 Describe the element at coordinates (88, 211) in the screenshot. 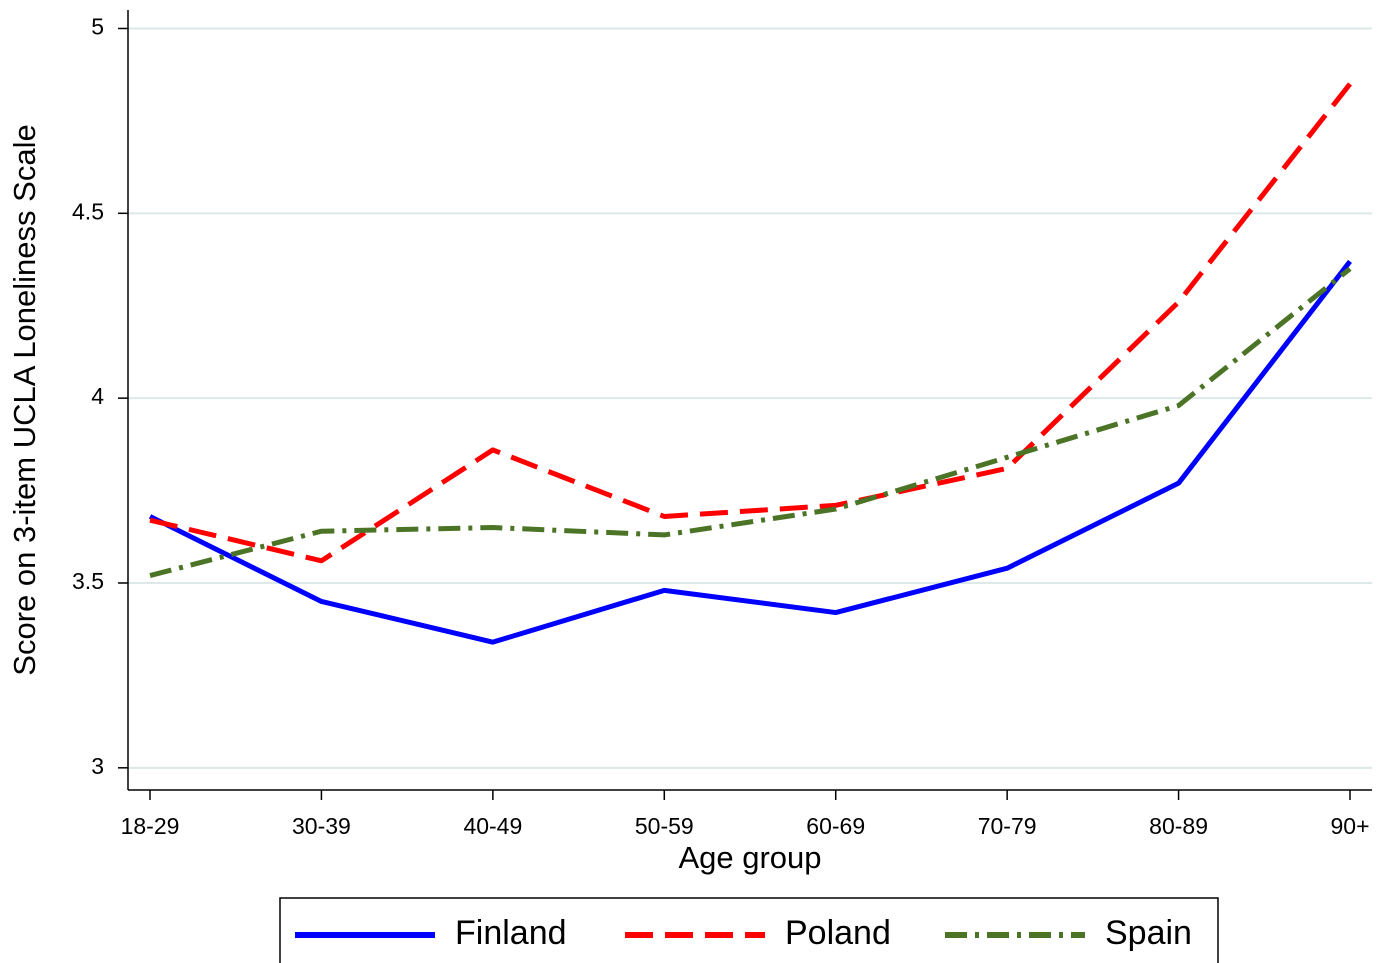

I see `y-tick-label: 4.5` at that location.